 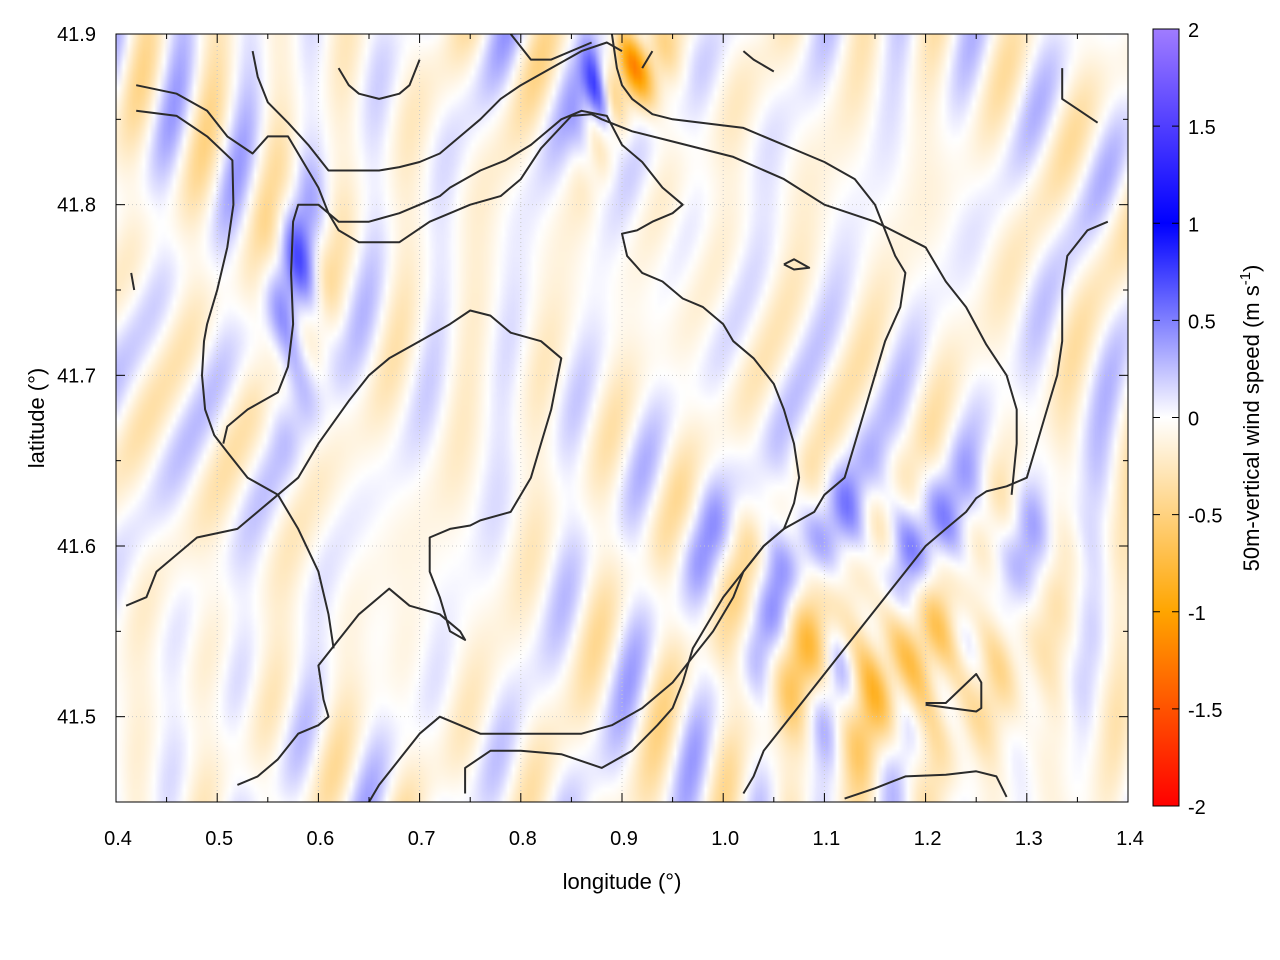 What do you see at coordinates (523, 839) in the screenshot?
I see `x-tick-label: 0.8` at bounding box center [523, 839].